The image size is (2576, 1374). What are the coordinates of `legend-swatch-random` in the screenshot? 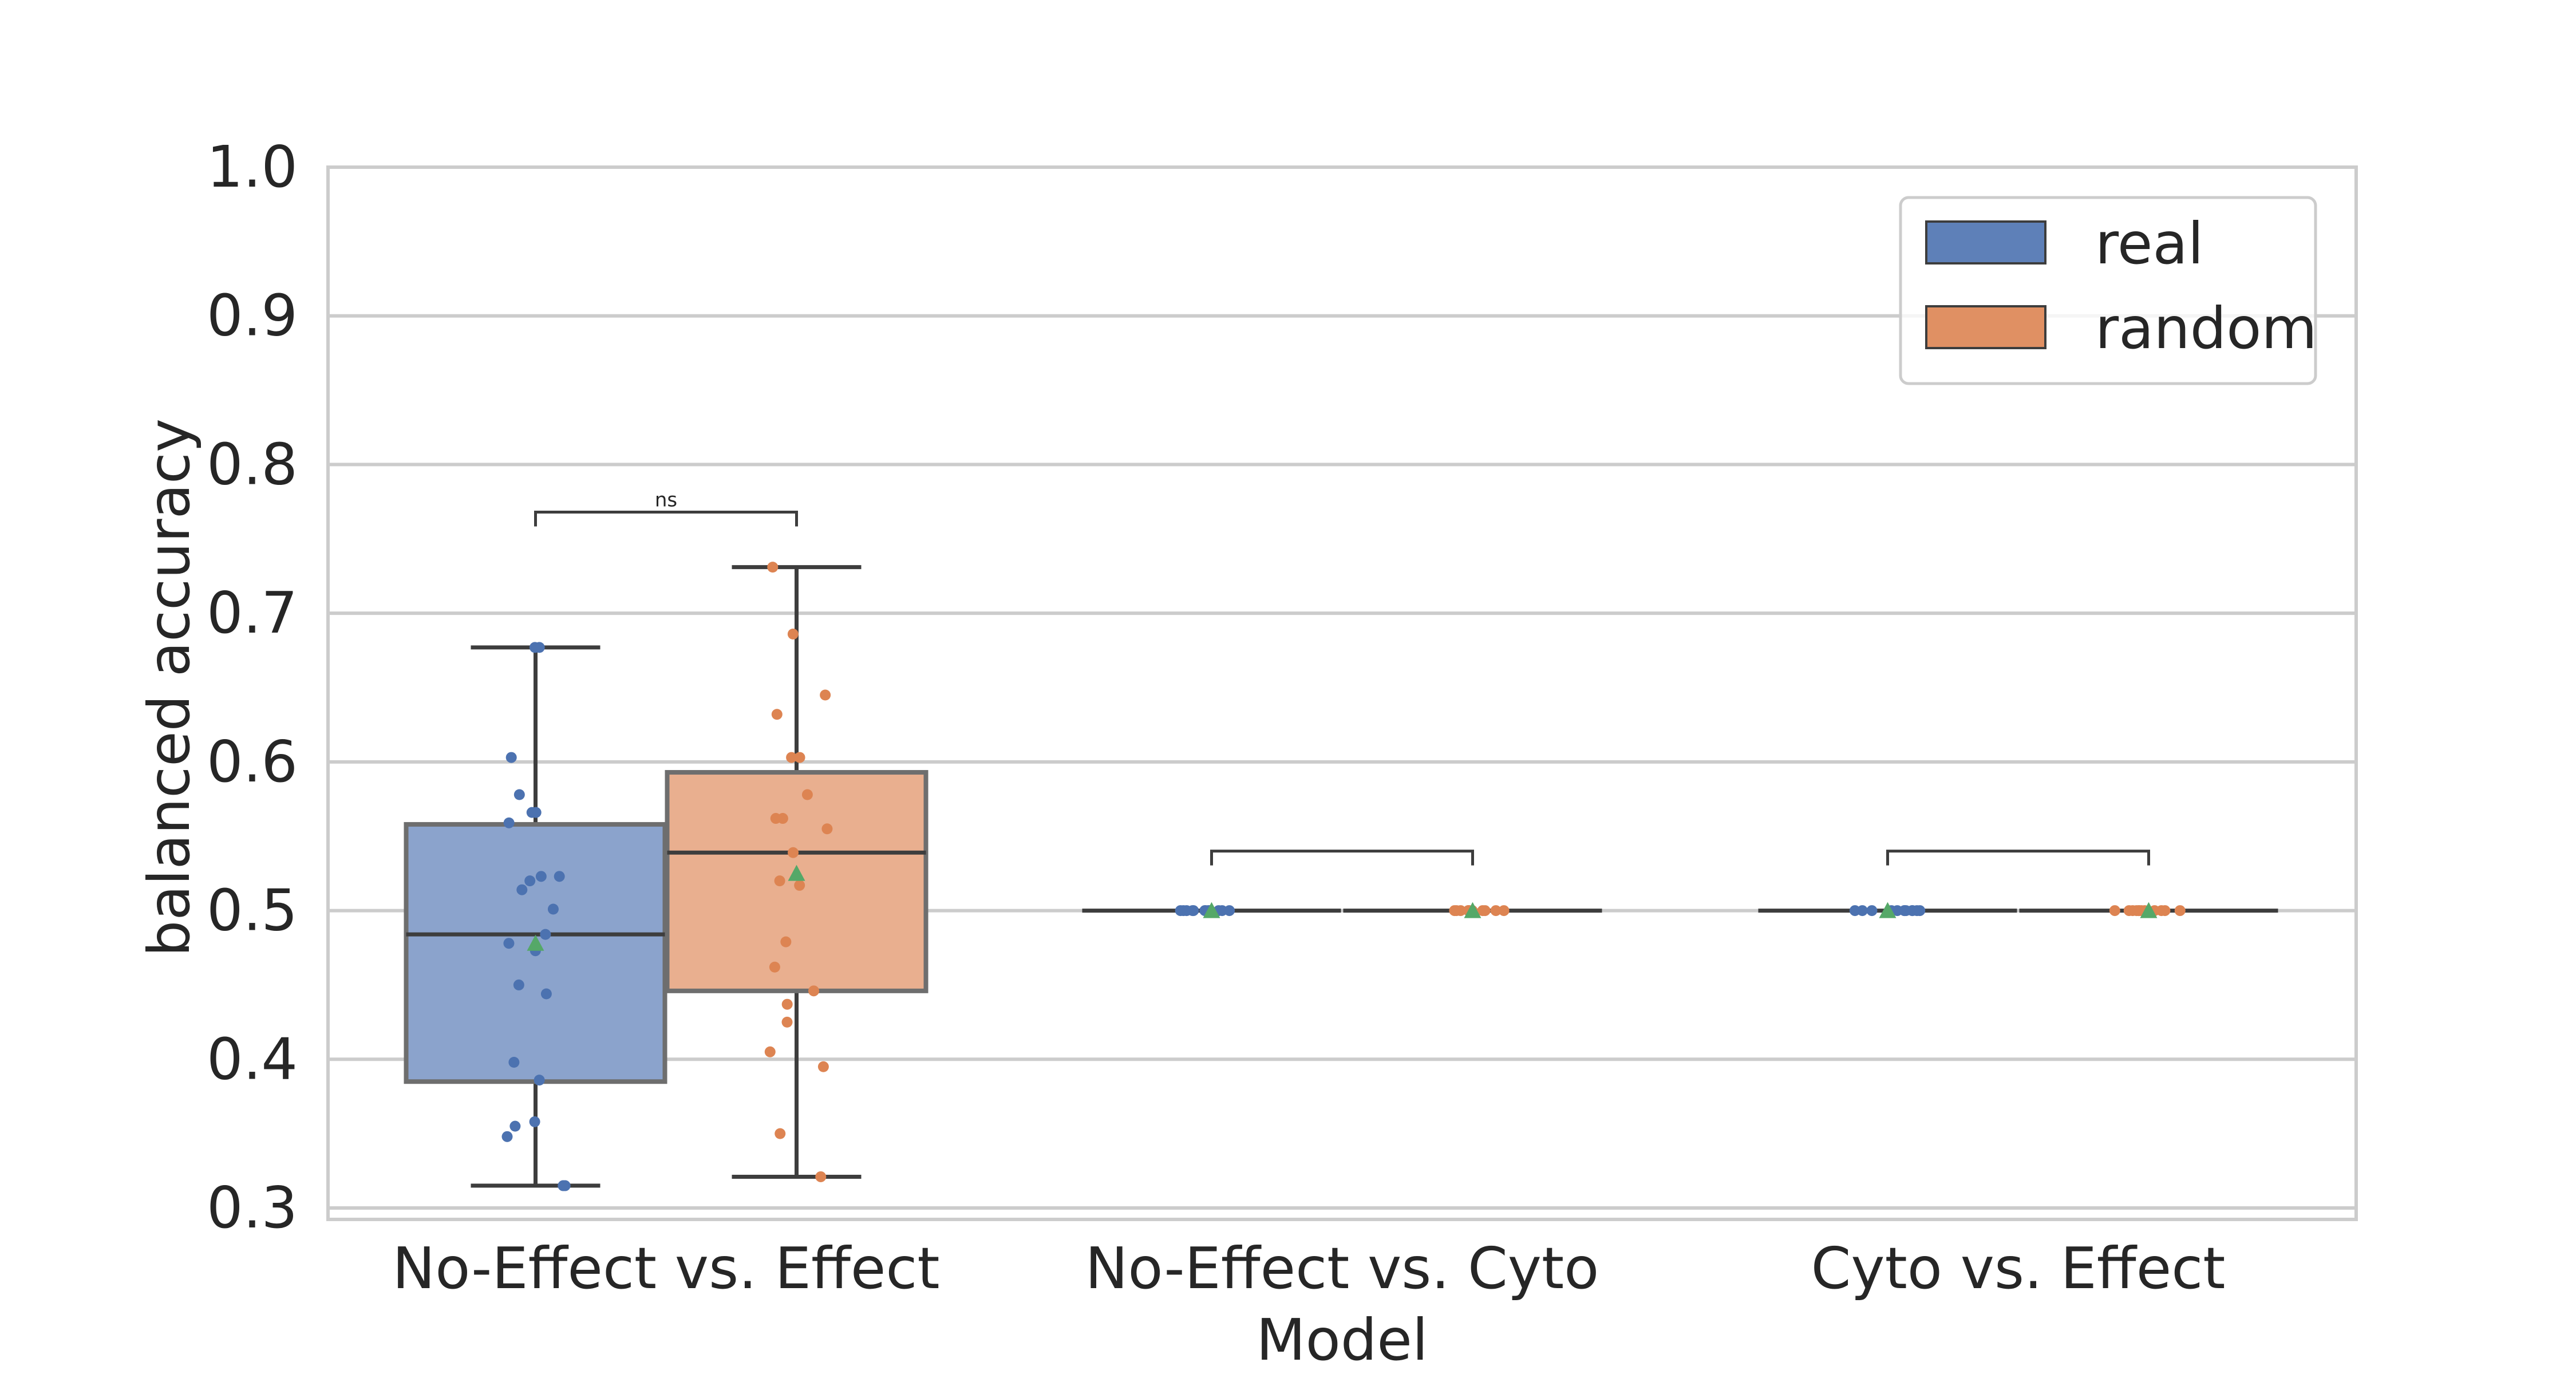 It's located at (1985, 327).